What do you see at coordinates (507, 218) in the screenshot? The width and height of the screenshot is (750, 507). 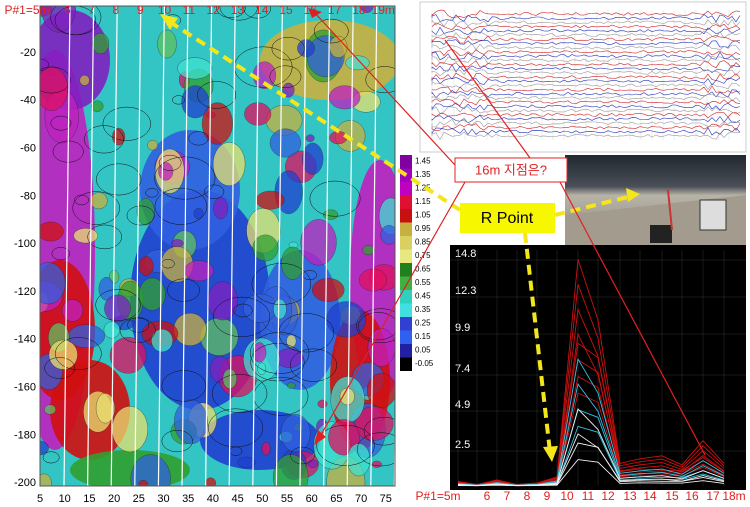 I see `r-point-box` at bounding box center [507, 218].